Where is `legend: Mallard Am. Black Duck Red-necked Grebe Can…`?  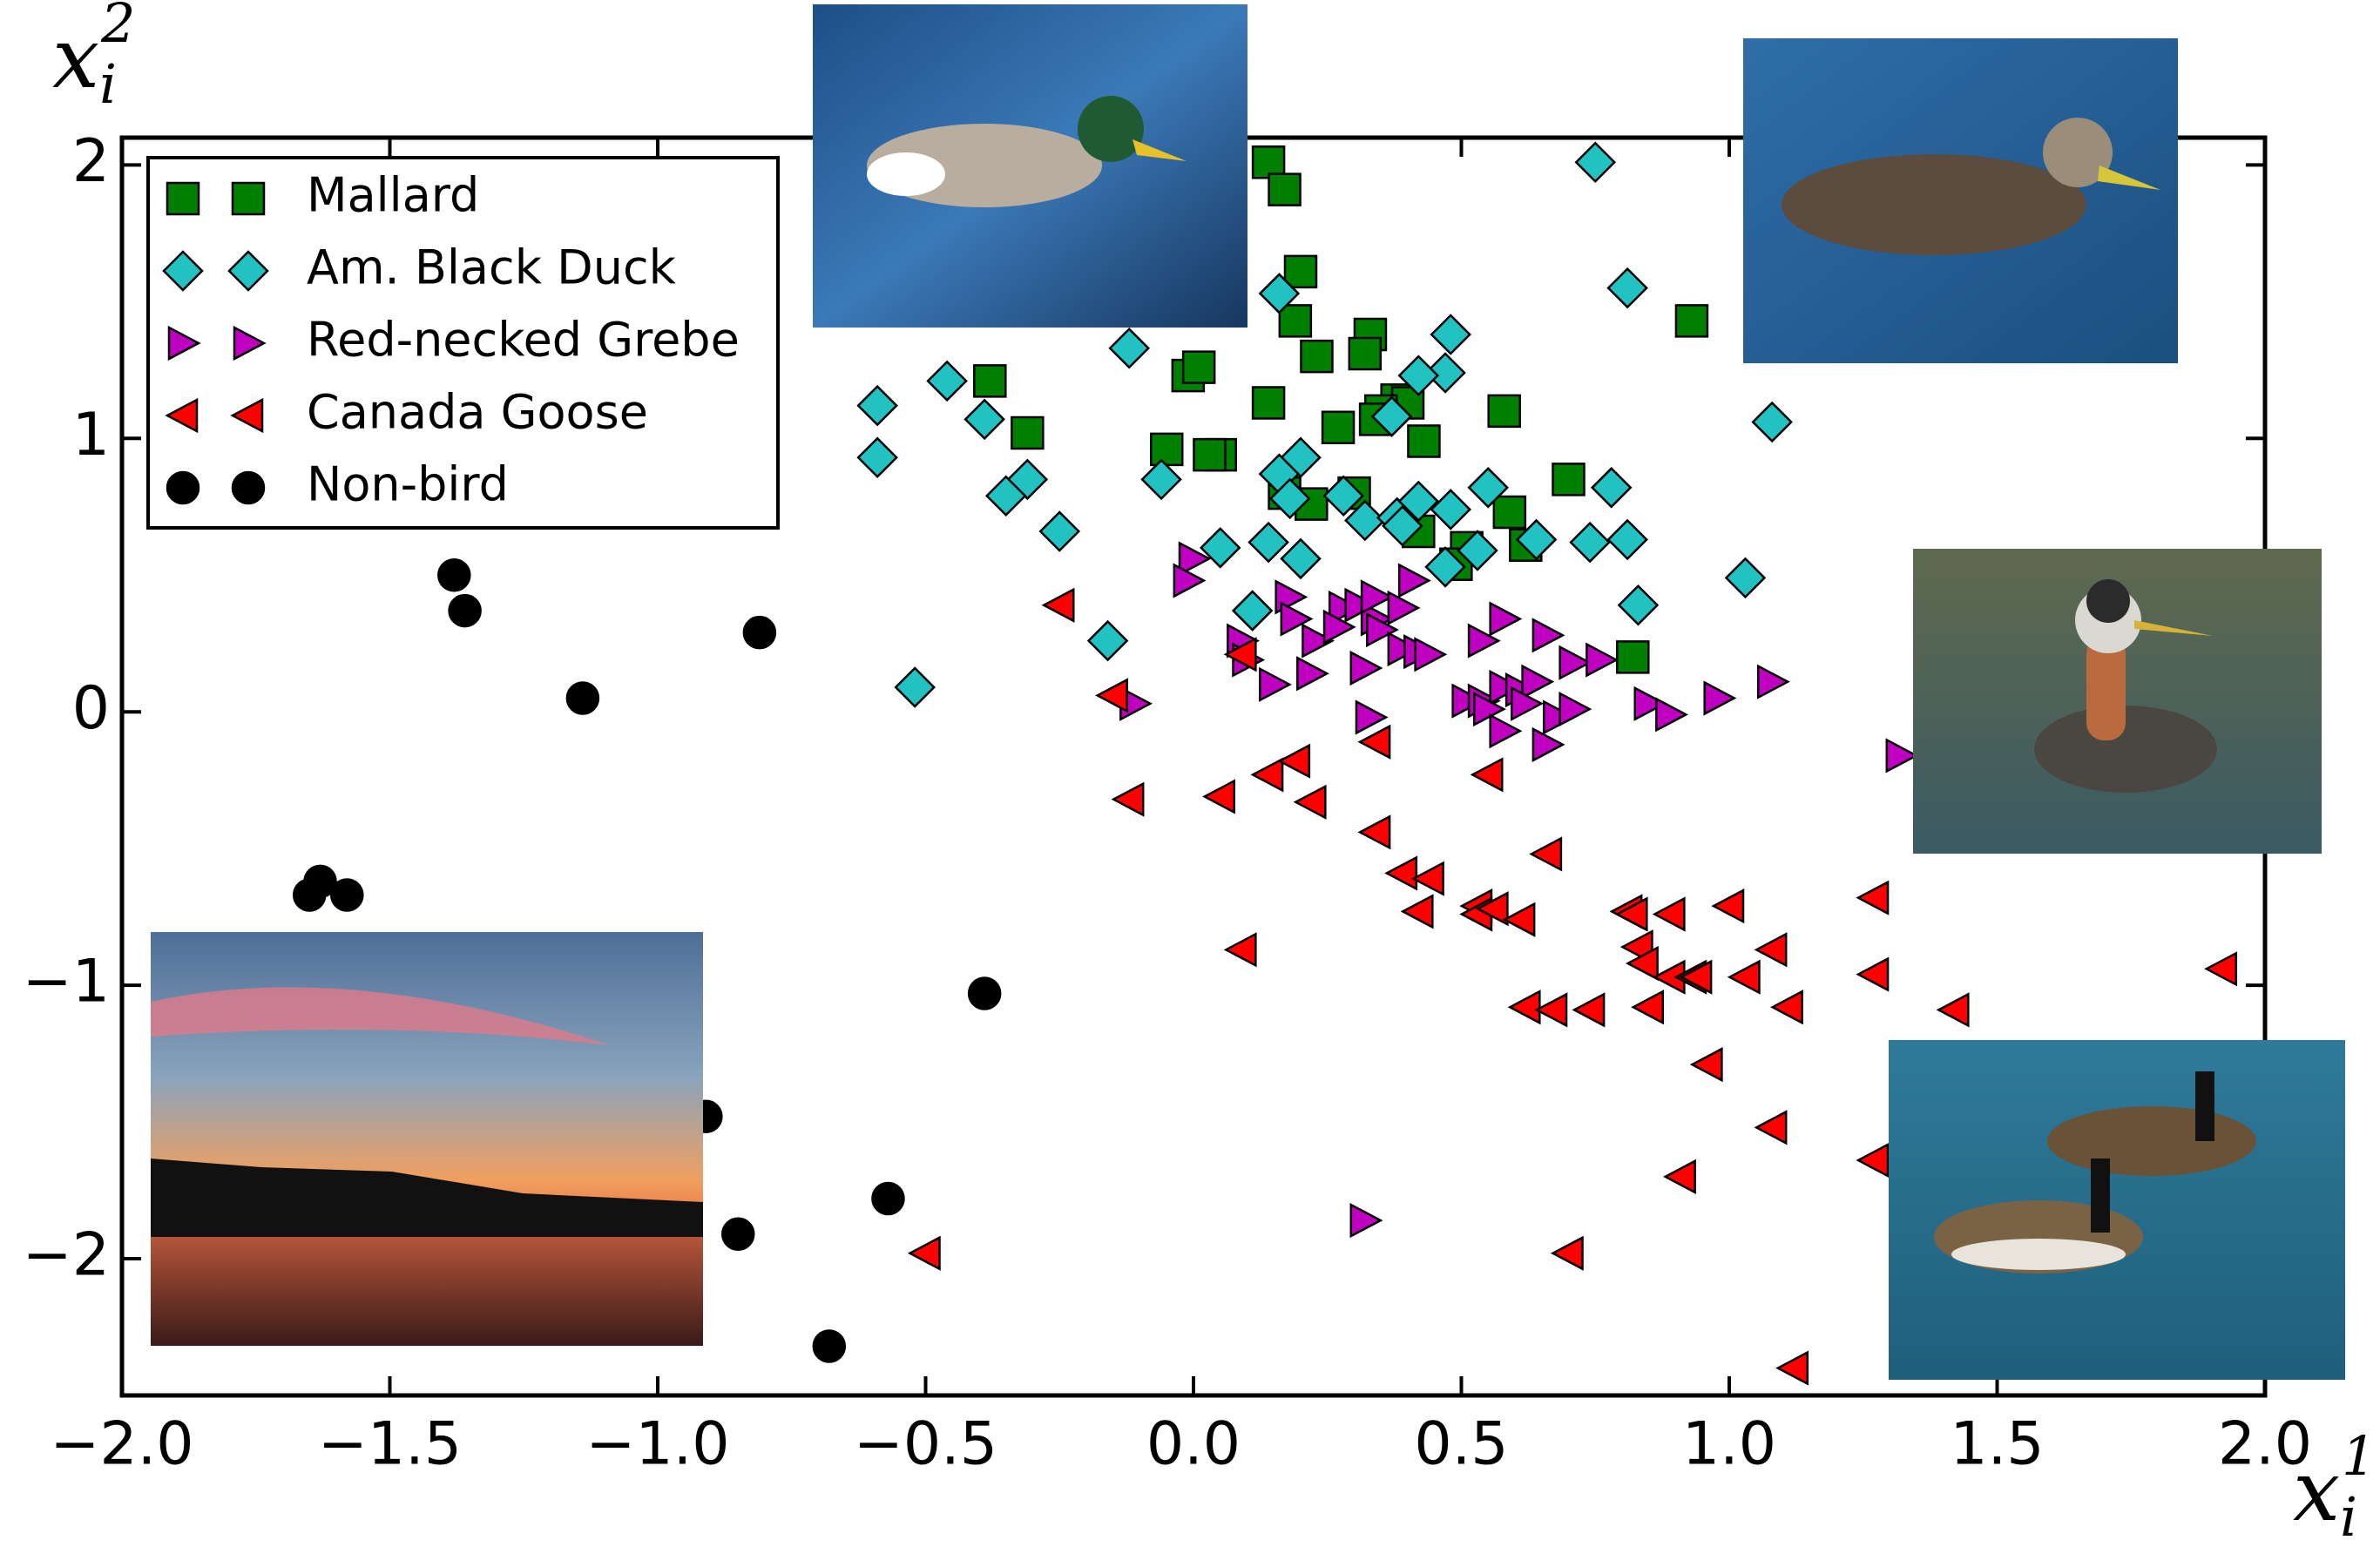
legend: Mallard Am. Black Duck Red-necked Grebe Can… is located at coordinates (463, 343).